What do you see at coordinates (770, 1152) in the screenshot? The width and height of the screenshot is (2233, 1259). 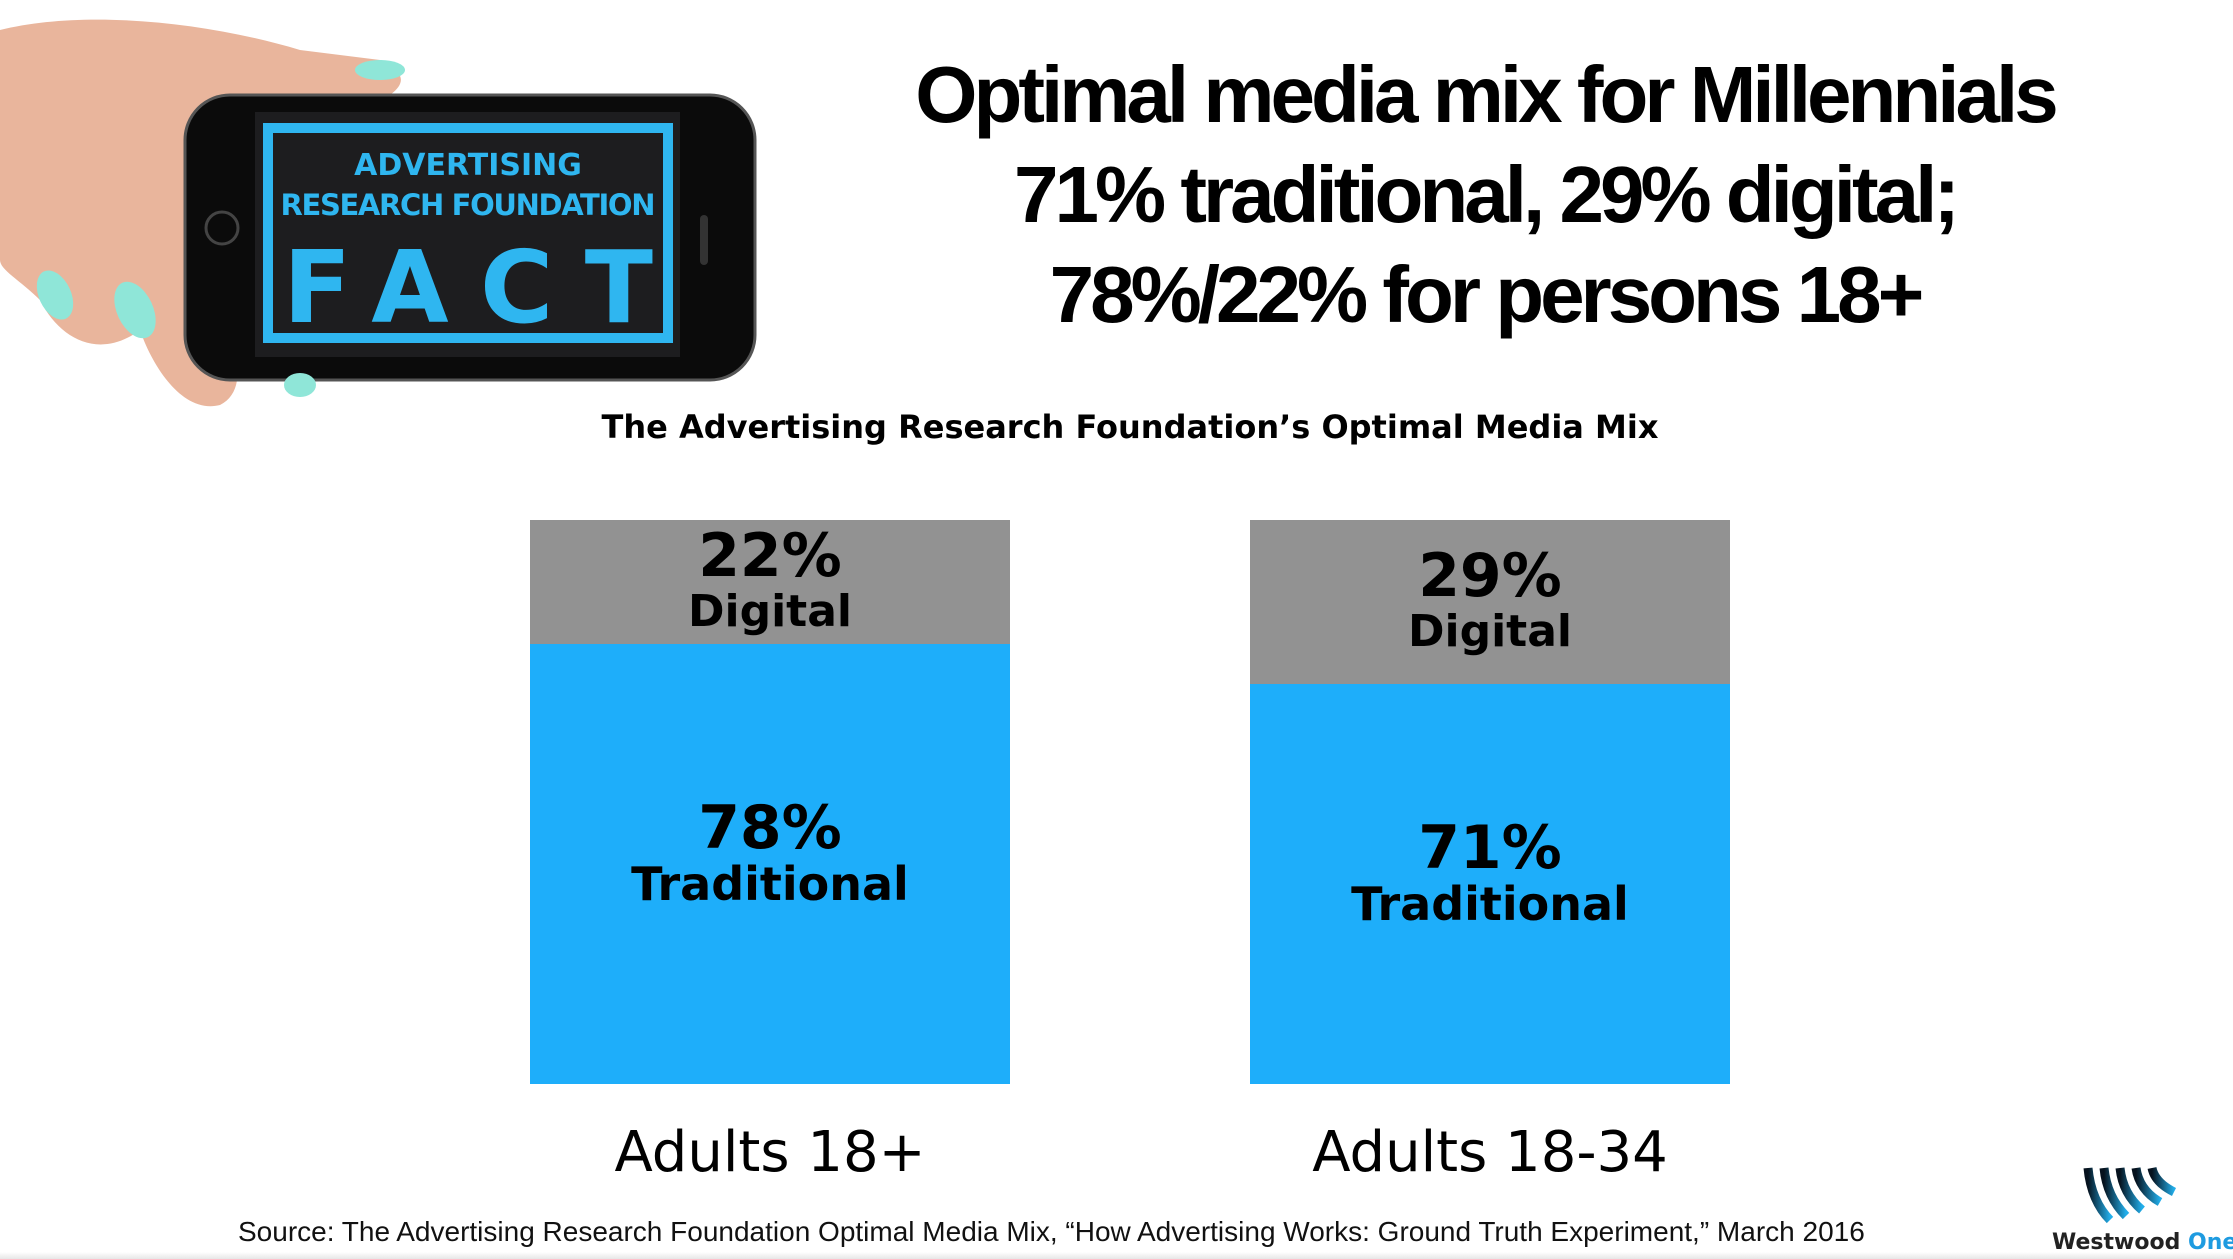 I see `category-label: Adults 18+` at bounding box center [770, 1152].